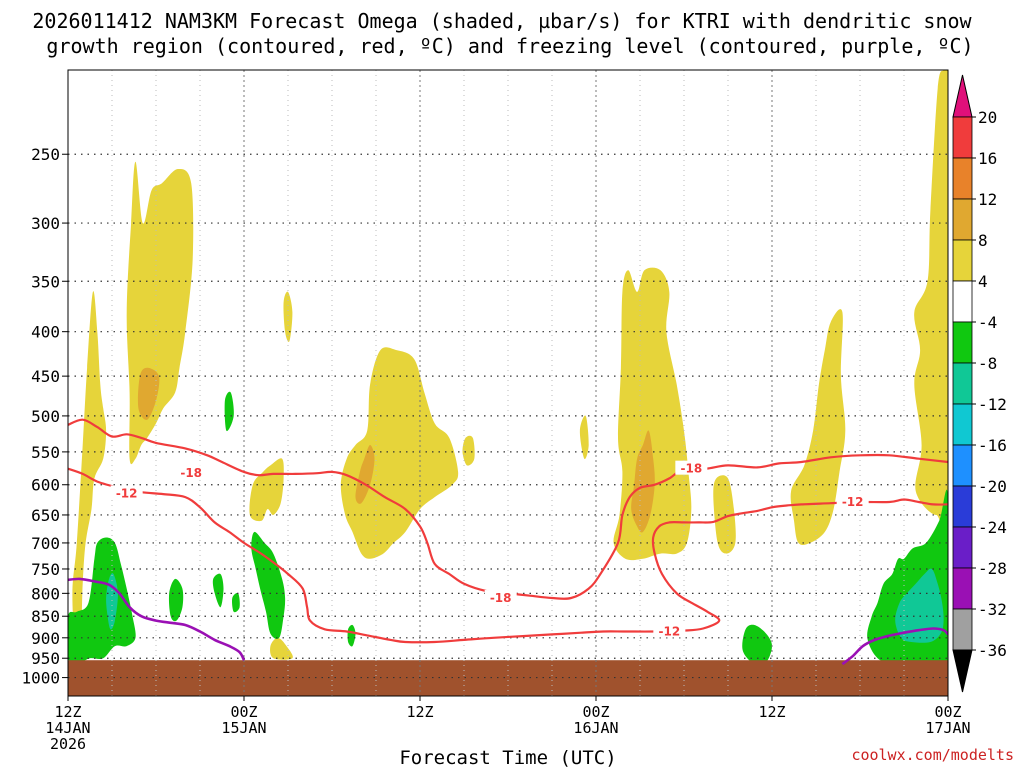 This screenshot has height=768, width=1024. I want to click on y-tick-label: 900, so click(45, 638).